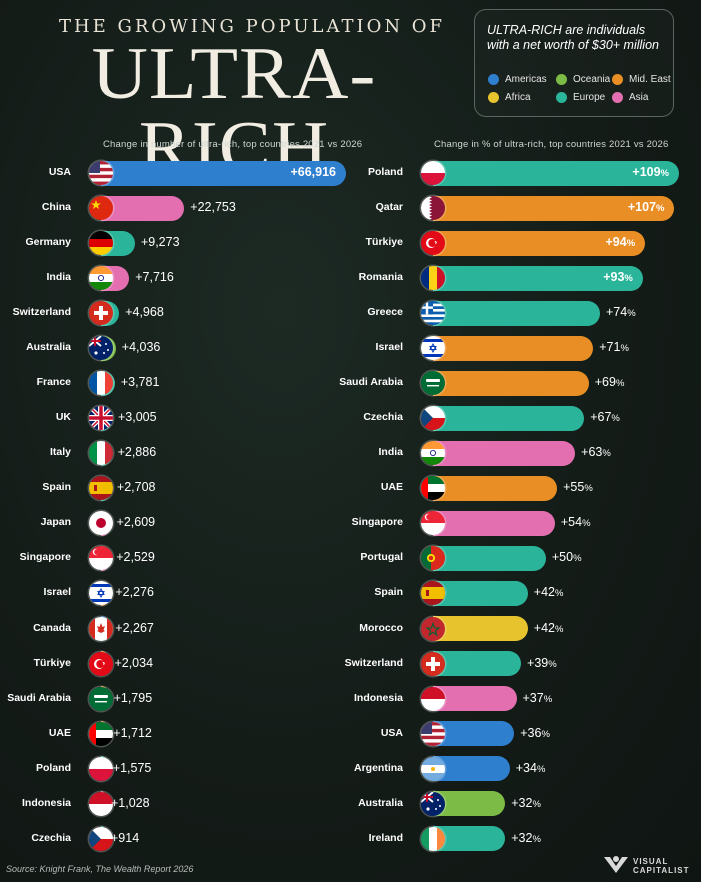 This screenshot has height=882, width=701. Describe the element at coordinates (494, 523) in the screenshot. I see `bar-singapore` at that location.